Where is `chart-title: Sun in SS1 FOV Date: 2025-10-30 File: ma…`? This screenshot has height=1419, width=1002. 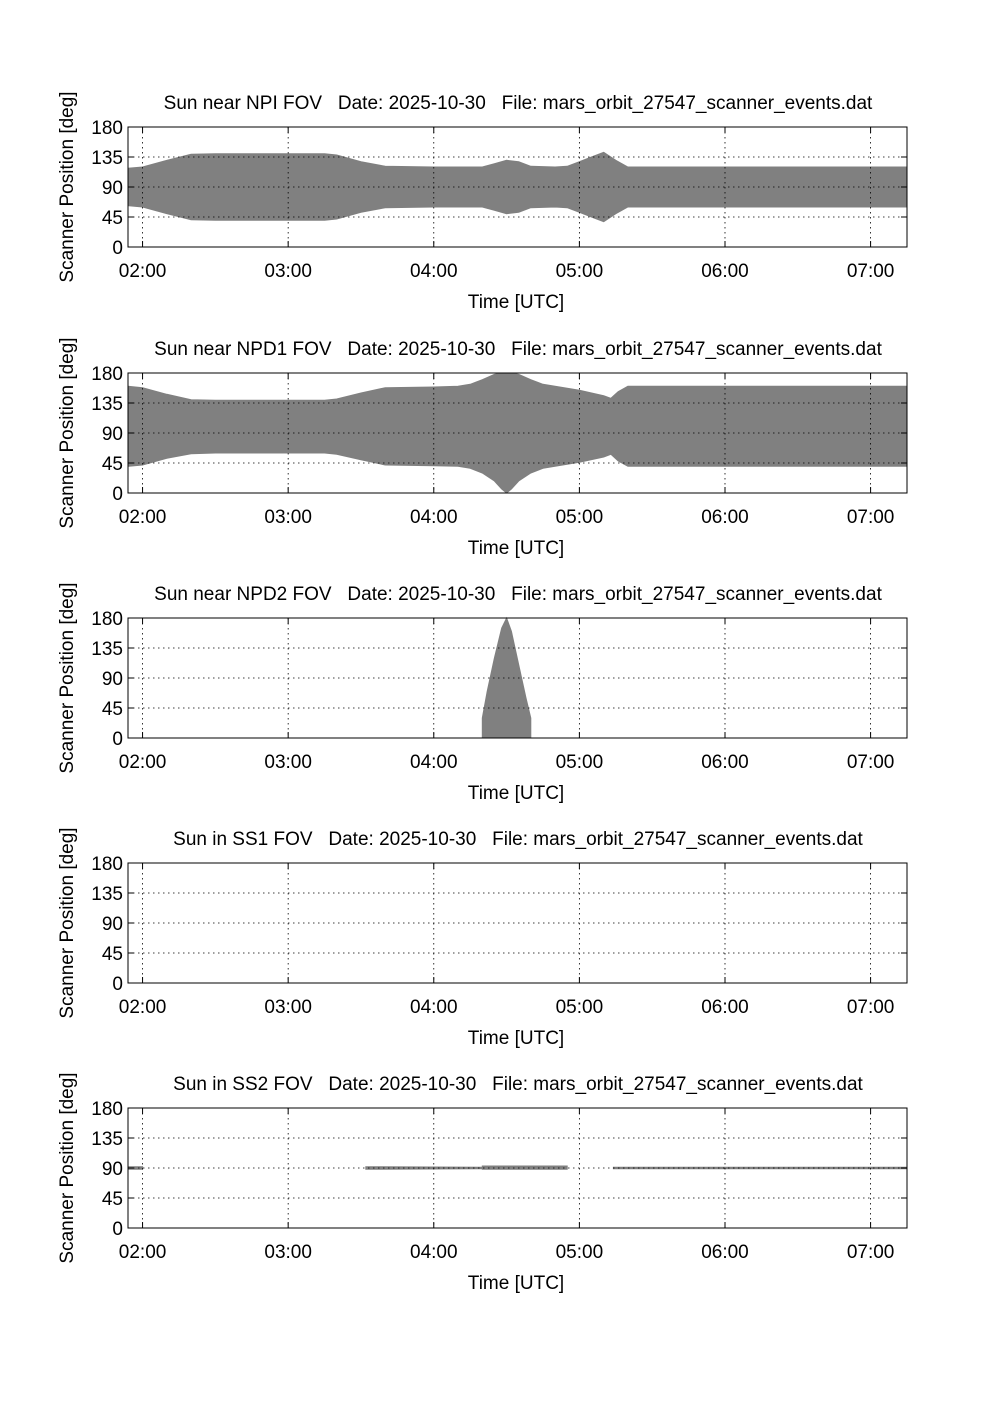
chart-title: Sun in SS1 FOV Date: 2025-10-30 File: ma… is located at coordinates (518, 839).